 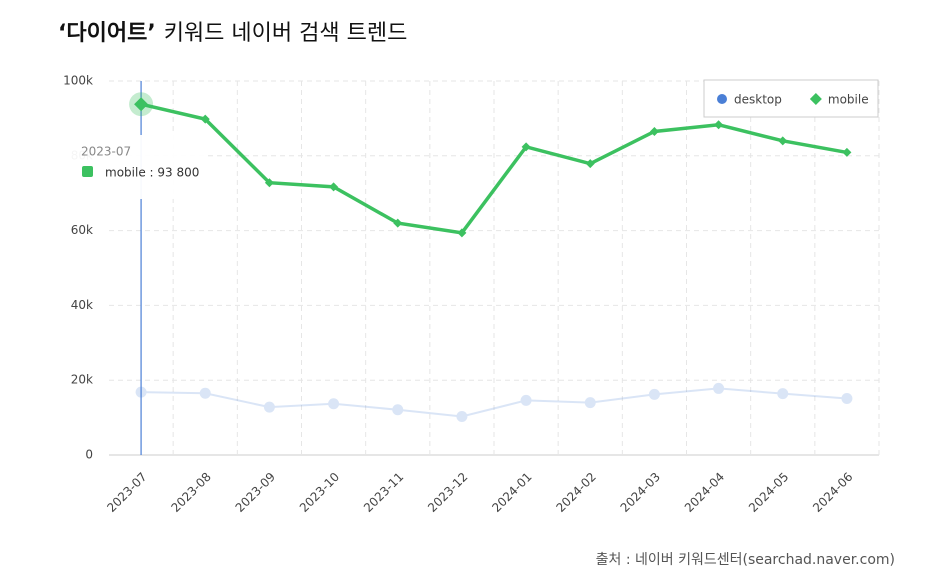 What do you see at coordinates (286, 33) in the screenshot?
I see `title-rest: 키워드 네이버 검색 트렌드` at bounding box center [286, 33].